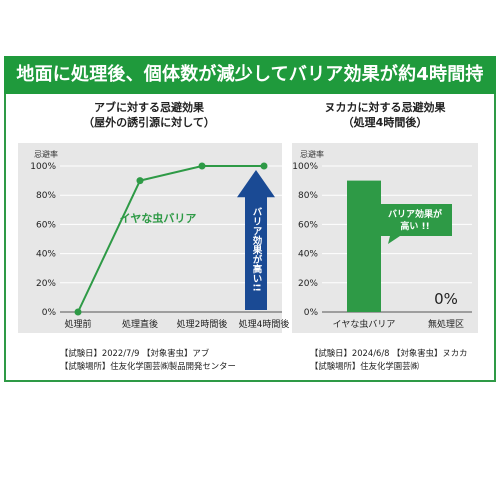 This screenshot has height=500, width=500. Describe the element at coordinates (446, 299) in the screenshot. I see `bar-value-label: 0%` at that location.